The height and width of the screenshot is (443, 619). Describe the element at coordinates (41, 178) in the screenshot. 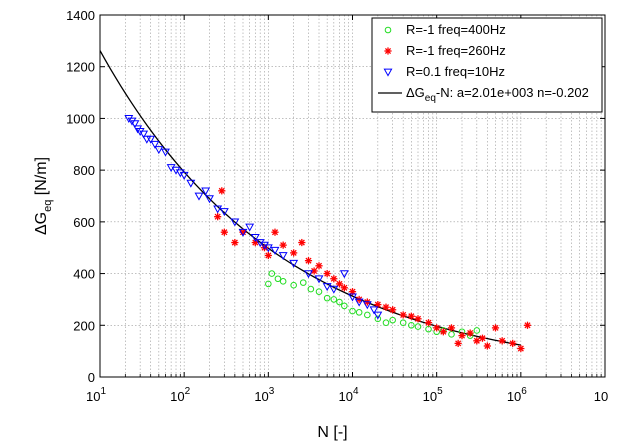

I see `y-axis-label-unit: [N/m]` at that location.